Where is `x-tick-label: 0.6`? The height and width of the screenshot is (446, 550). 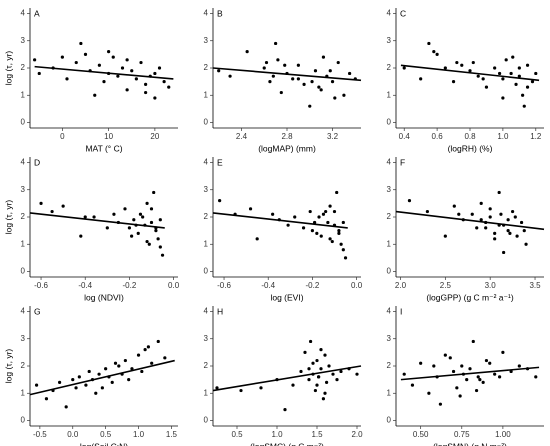
x-tick-label: 0.6 is located at coordinates (438, 136).